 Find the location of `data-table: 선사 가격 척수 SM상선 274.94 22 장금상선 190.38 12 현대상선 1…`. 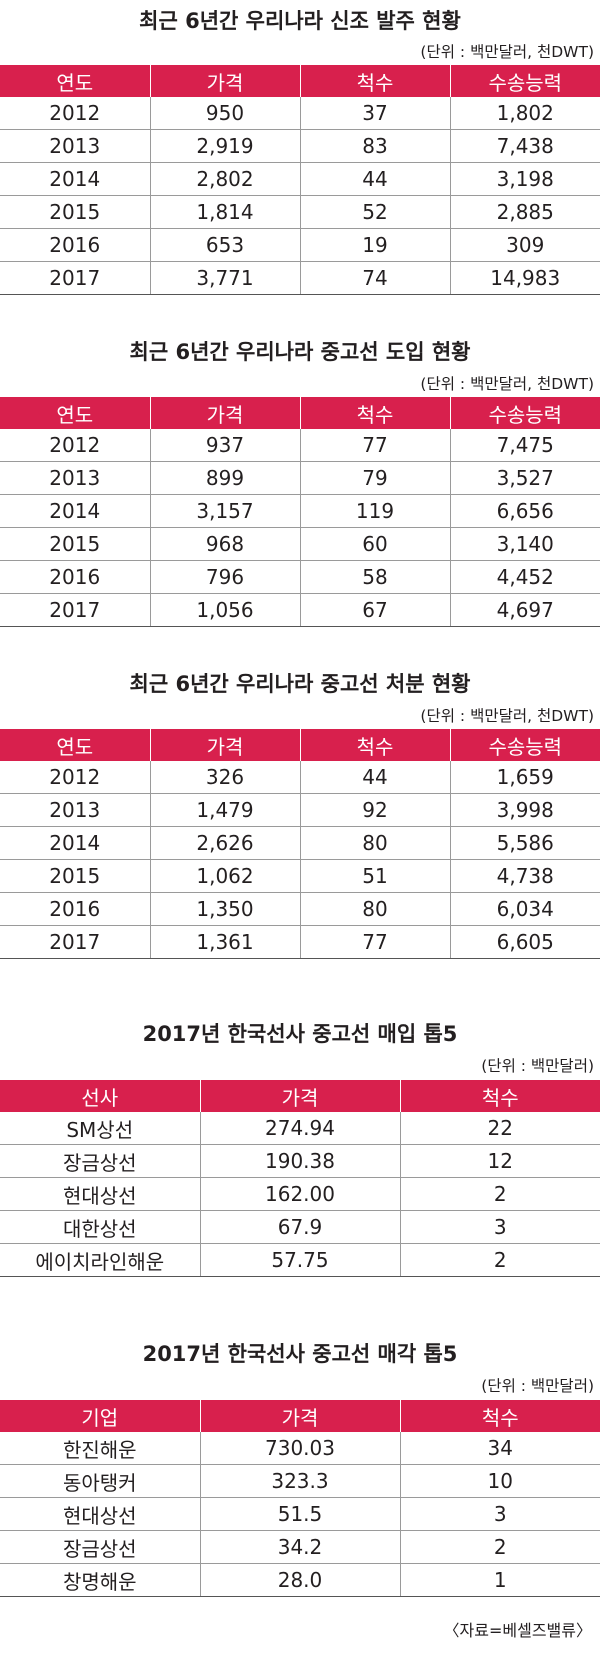

data-table: 선사 가격 척수 SM상선 274.94 22 장금상선 190.38 12 현대상선 1… is located at coordinates (300, 1178).